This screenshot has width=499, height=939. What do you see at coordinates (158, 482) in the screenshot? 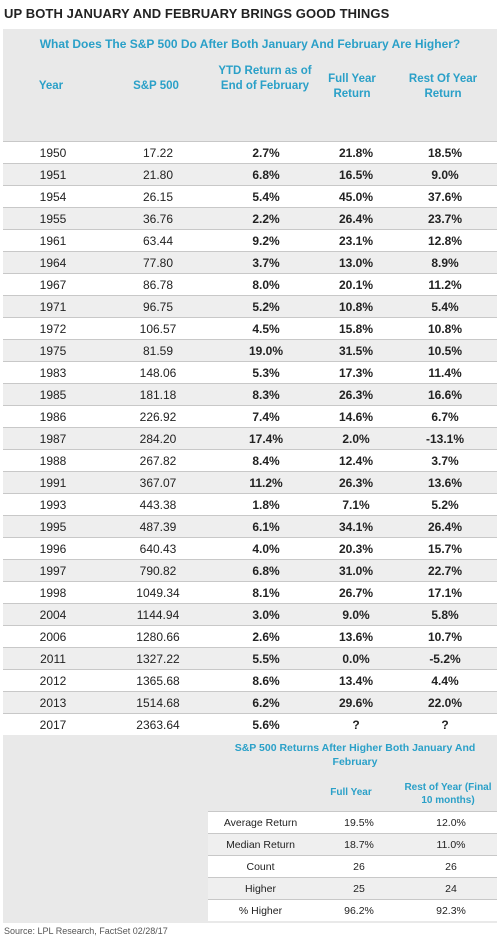
I see `sp500-cell: 367.07` at bounding box center [158, 482].